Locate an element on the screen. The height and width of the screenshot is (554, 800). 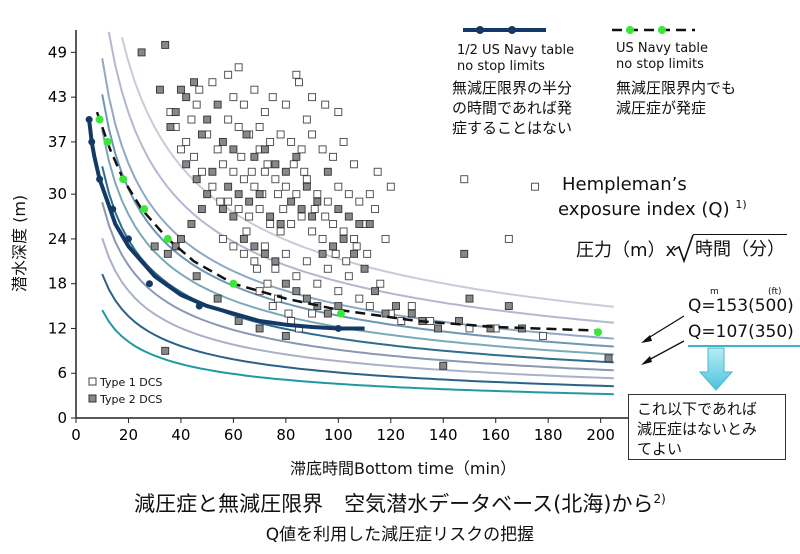
legend-half-navy-jp2: の時間であれば発 is located at coordinates (512, 108).